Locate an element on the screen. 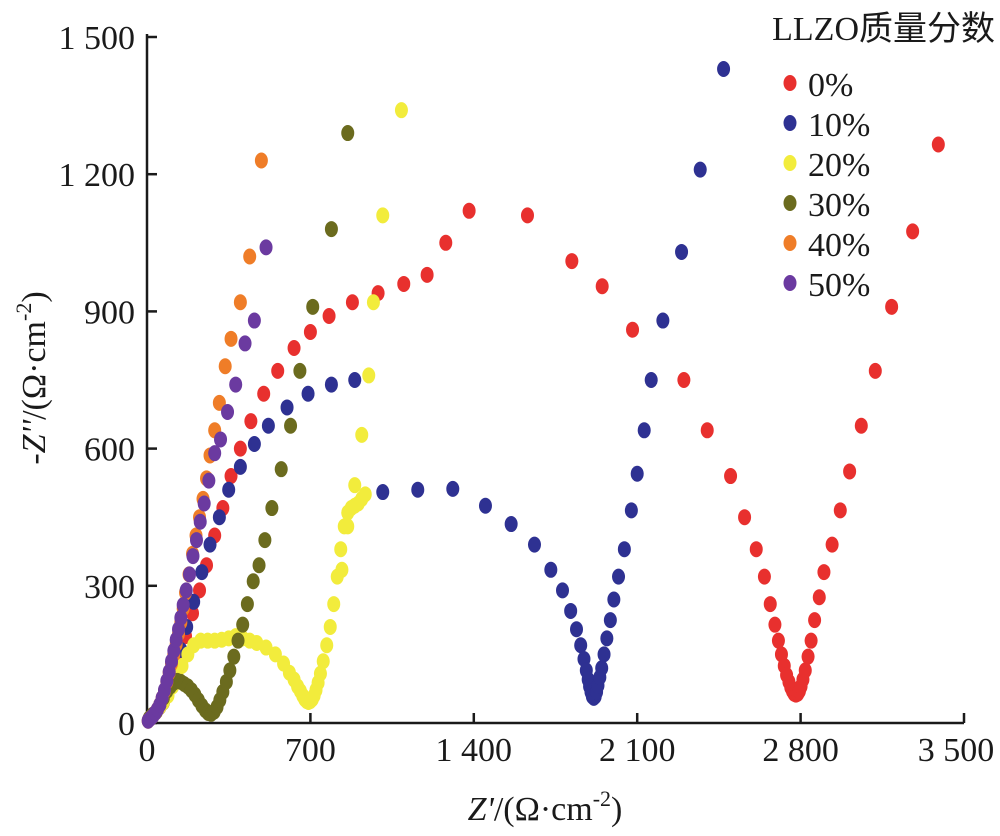 The height and width of the screenshot is (836, 1000). y-axis-title: -Z''/(Ω·cm-2) is located at coordinates (32, 377).